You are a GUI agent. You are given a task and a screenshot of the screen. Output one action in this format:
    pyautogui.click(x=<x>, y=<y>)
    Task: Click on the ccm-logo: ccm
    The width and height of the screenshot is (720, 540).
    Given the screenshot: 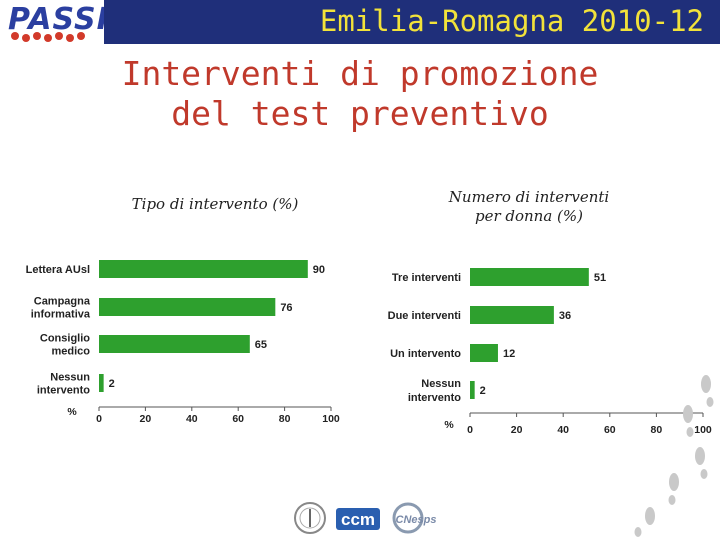 What is the action you would take?
    pyautogui.click(x=358, y=519)
    